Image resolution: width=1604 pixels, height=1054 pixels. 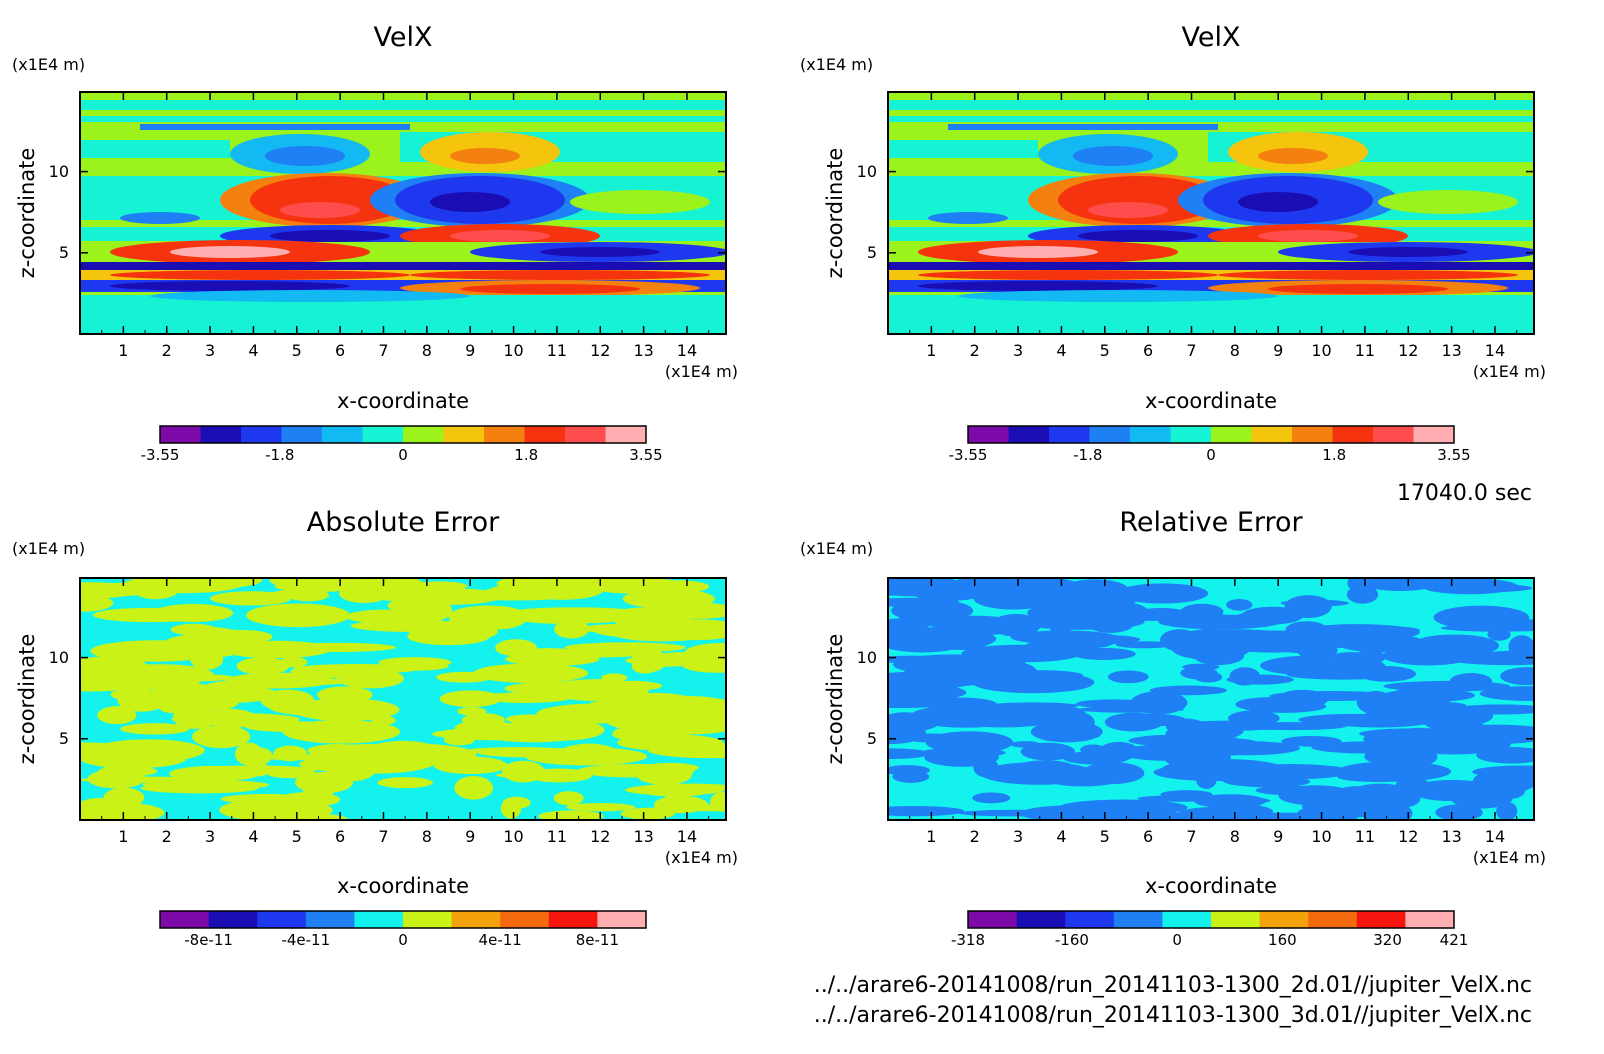 I want to click on y-tick-5: 5, so click(x=64, y=252).